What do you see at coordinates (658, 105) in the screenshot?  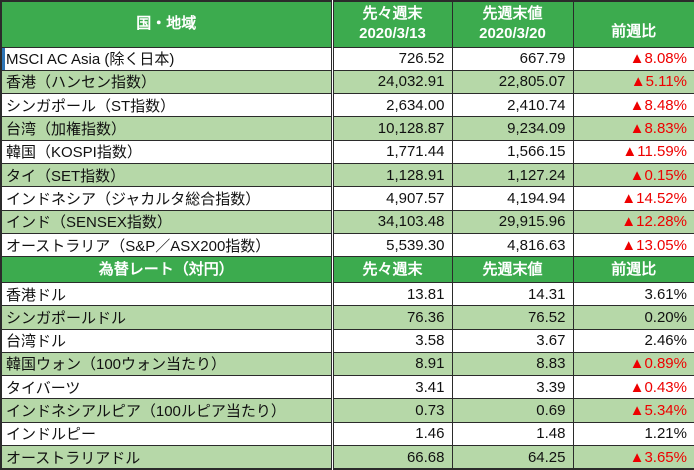 I see `change-value: ▲8.48%` at bounding box center [658, 105].